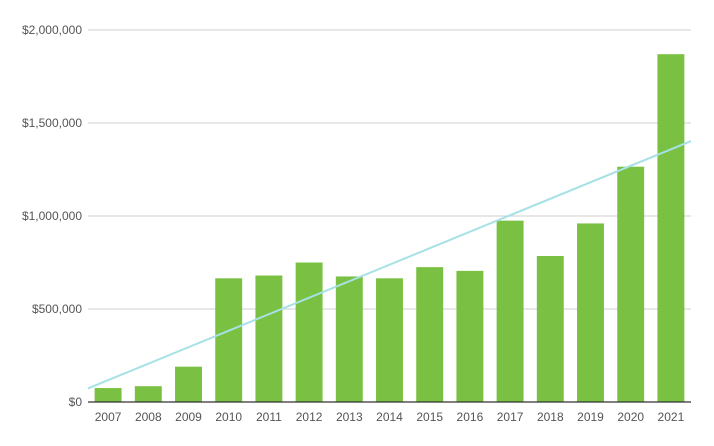 The height and width of the screenshot is (446, 714). What do you see at coordinates (76, 402) in the screenshot?
I see `y-tick-label: $0` at bounding box center [76, 402].